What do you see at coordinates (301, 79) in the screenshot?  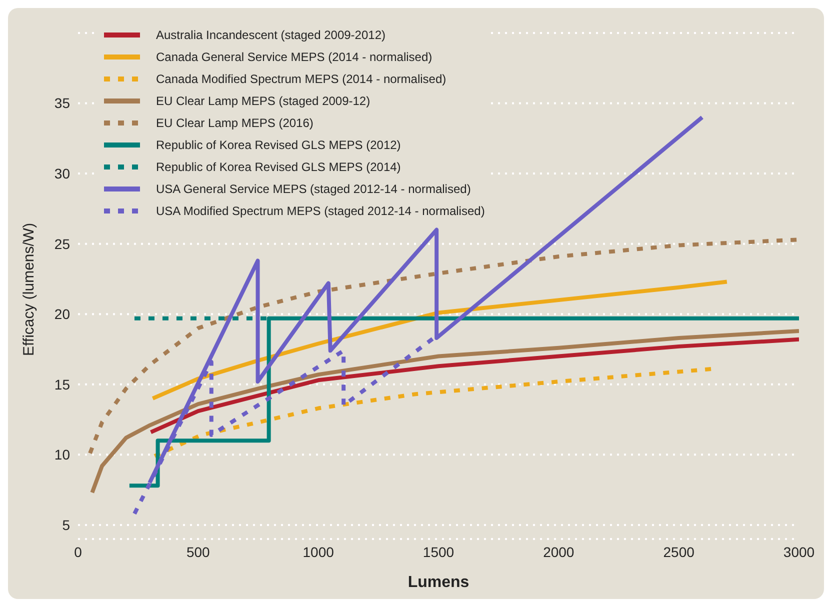 I see `legend-label: Canada Modified Spectrum MEPS (2014 - normalised)` at bounding box center [301, 79].